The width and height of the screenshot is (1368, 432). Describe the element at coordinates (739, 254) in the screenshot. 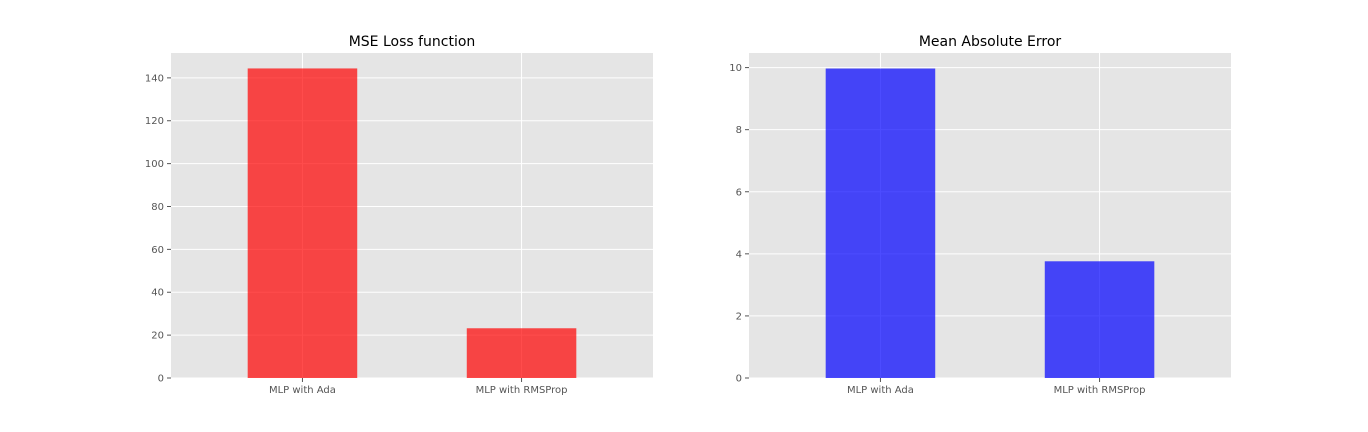

I see `mae-y-tick-label: 4` at that location.